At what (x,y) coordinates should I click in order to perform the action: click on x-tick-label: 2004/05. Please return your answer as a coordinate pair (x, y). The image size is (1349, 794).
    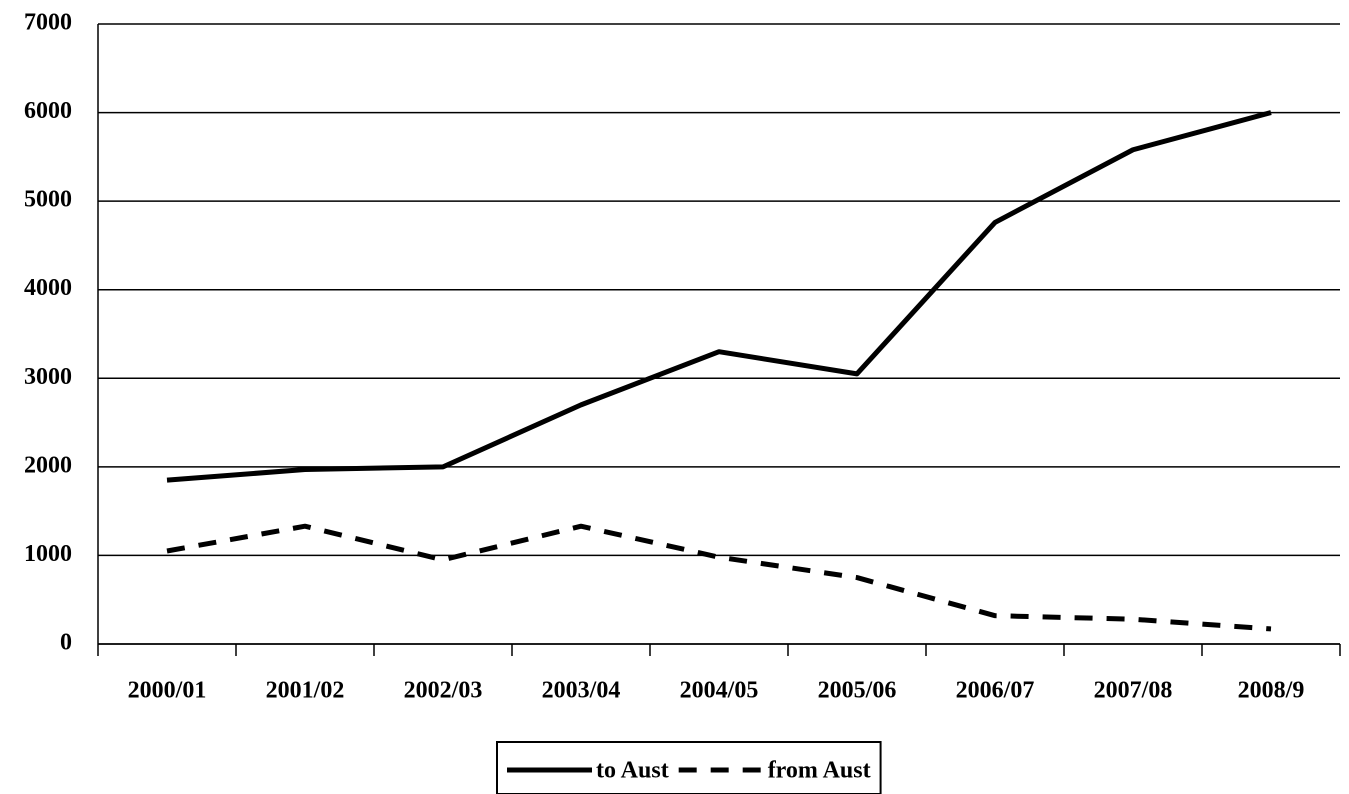
    Looking at the image, I should click on (719, 691).